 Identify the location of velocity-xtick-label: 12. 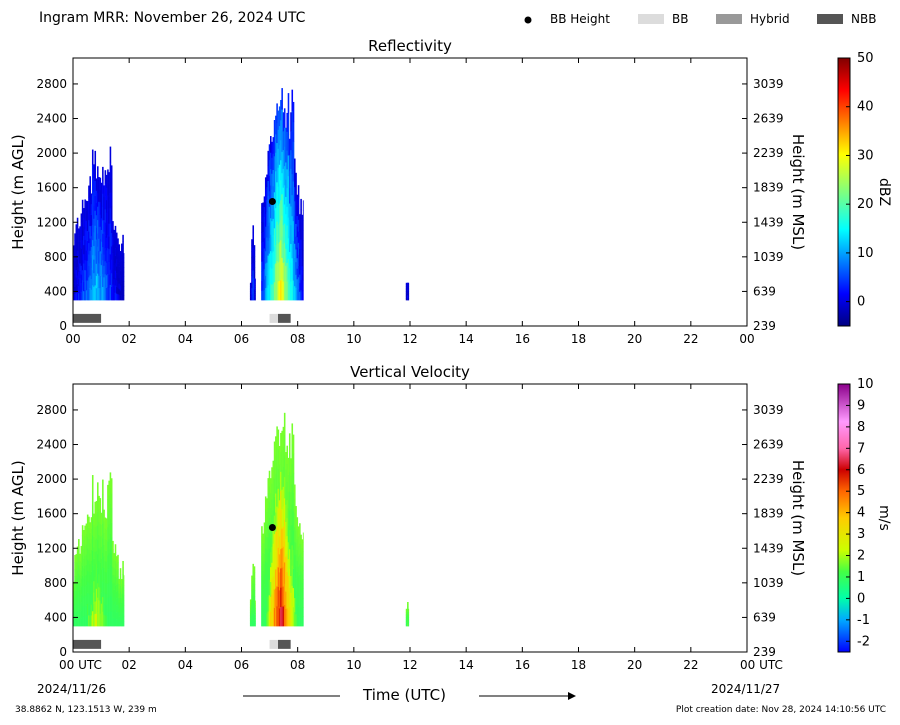
(409, 665).